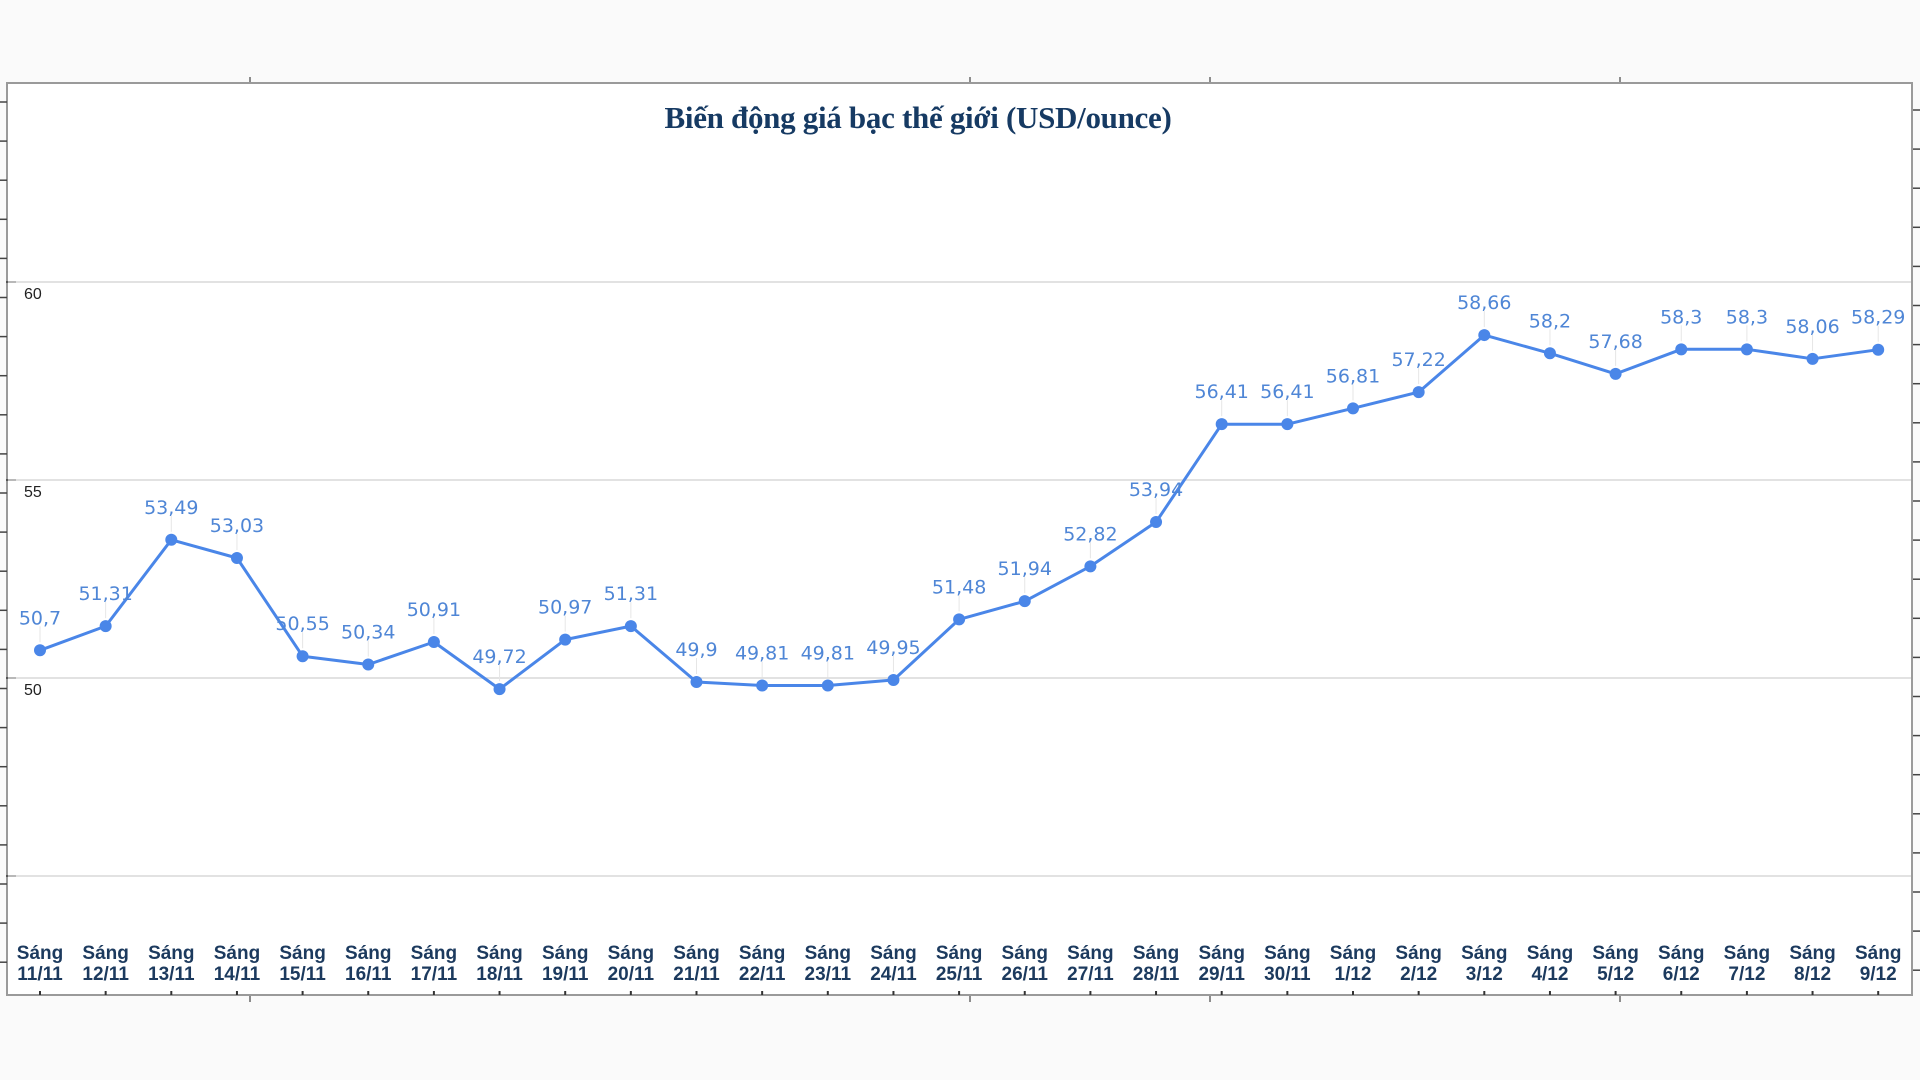 Image resolution: width=1920 pixels, height=1080 pixels. I want to click on data-label: 49,95, so click(893, 648).